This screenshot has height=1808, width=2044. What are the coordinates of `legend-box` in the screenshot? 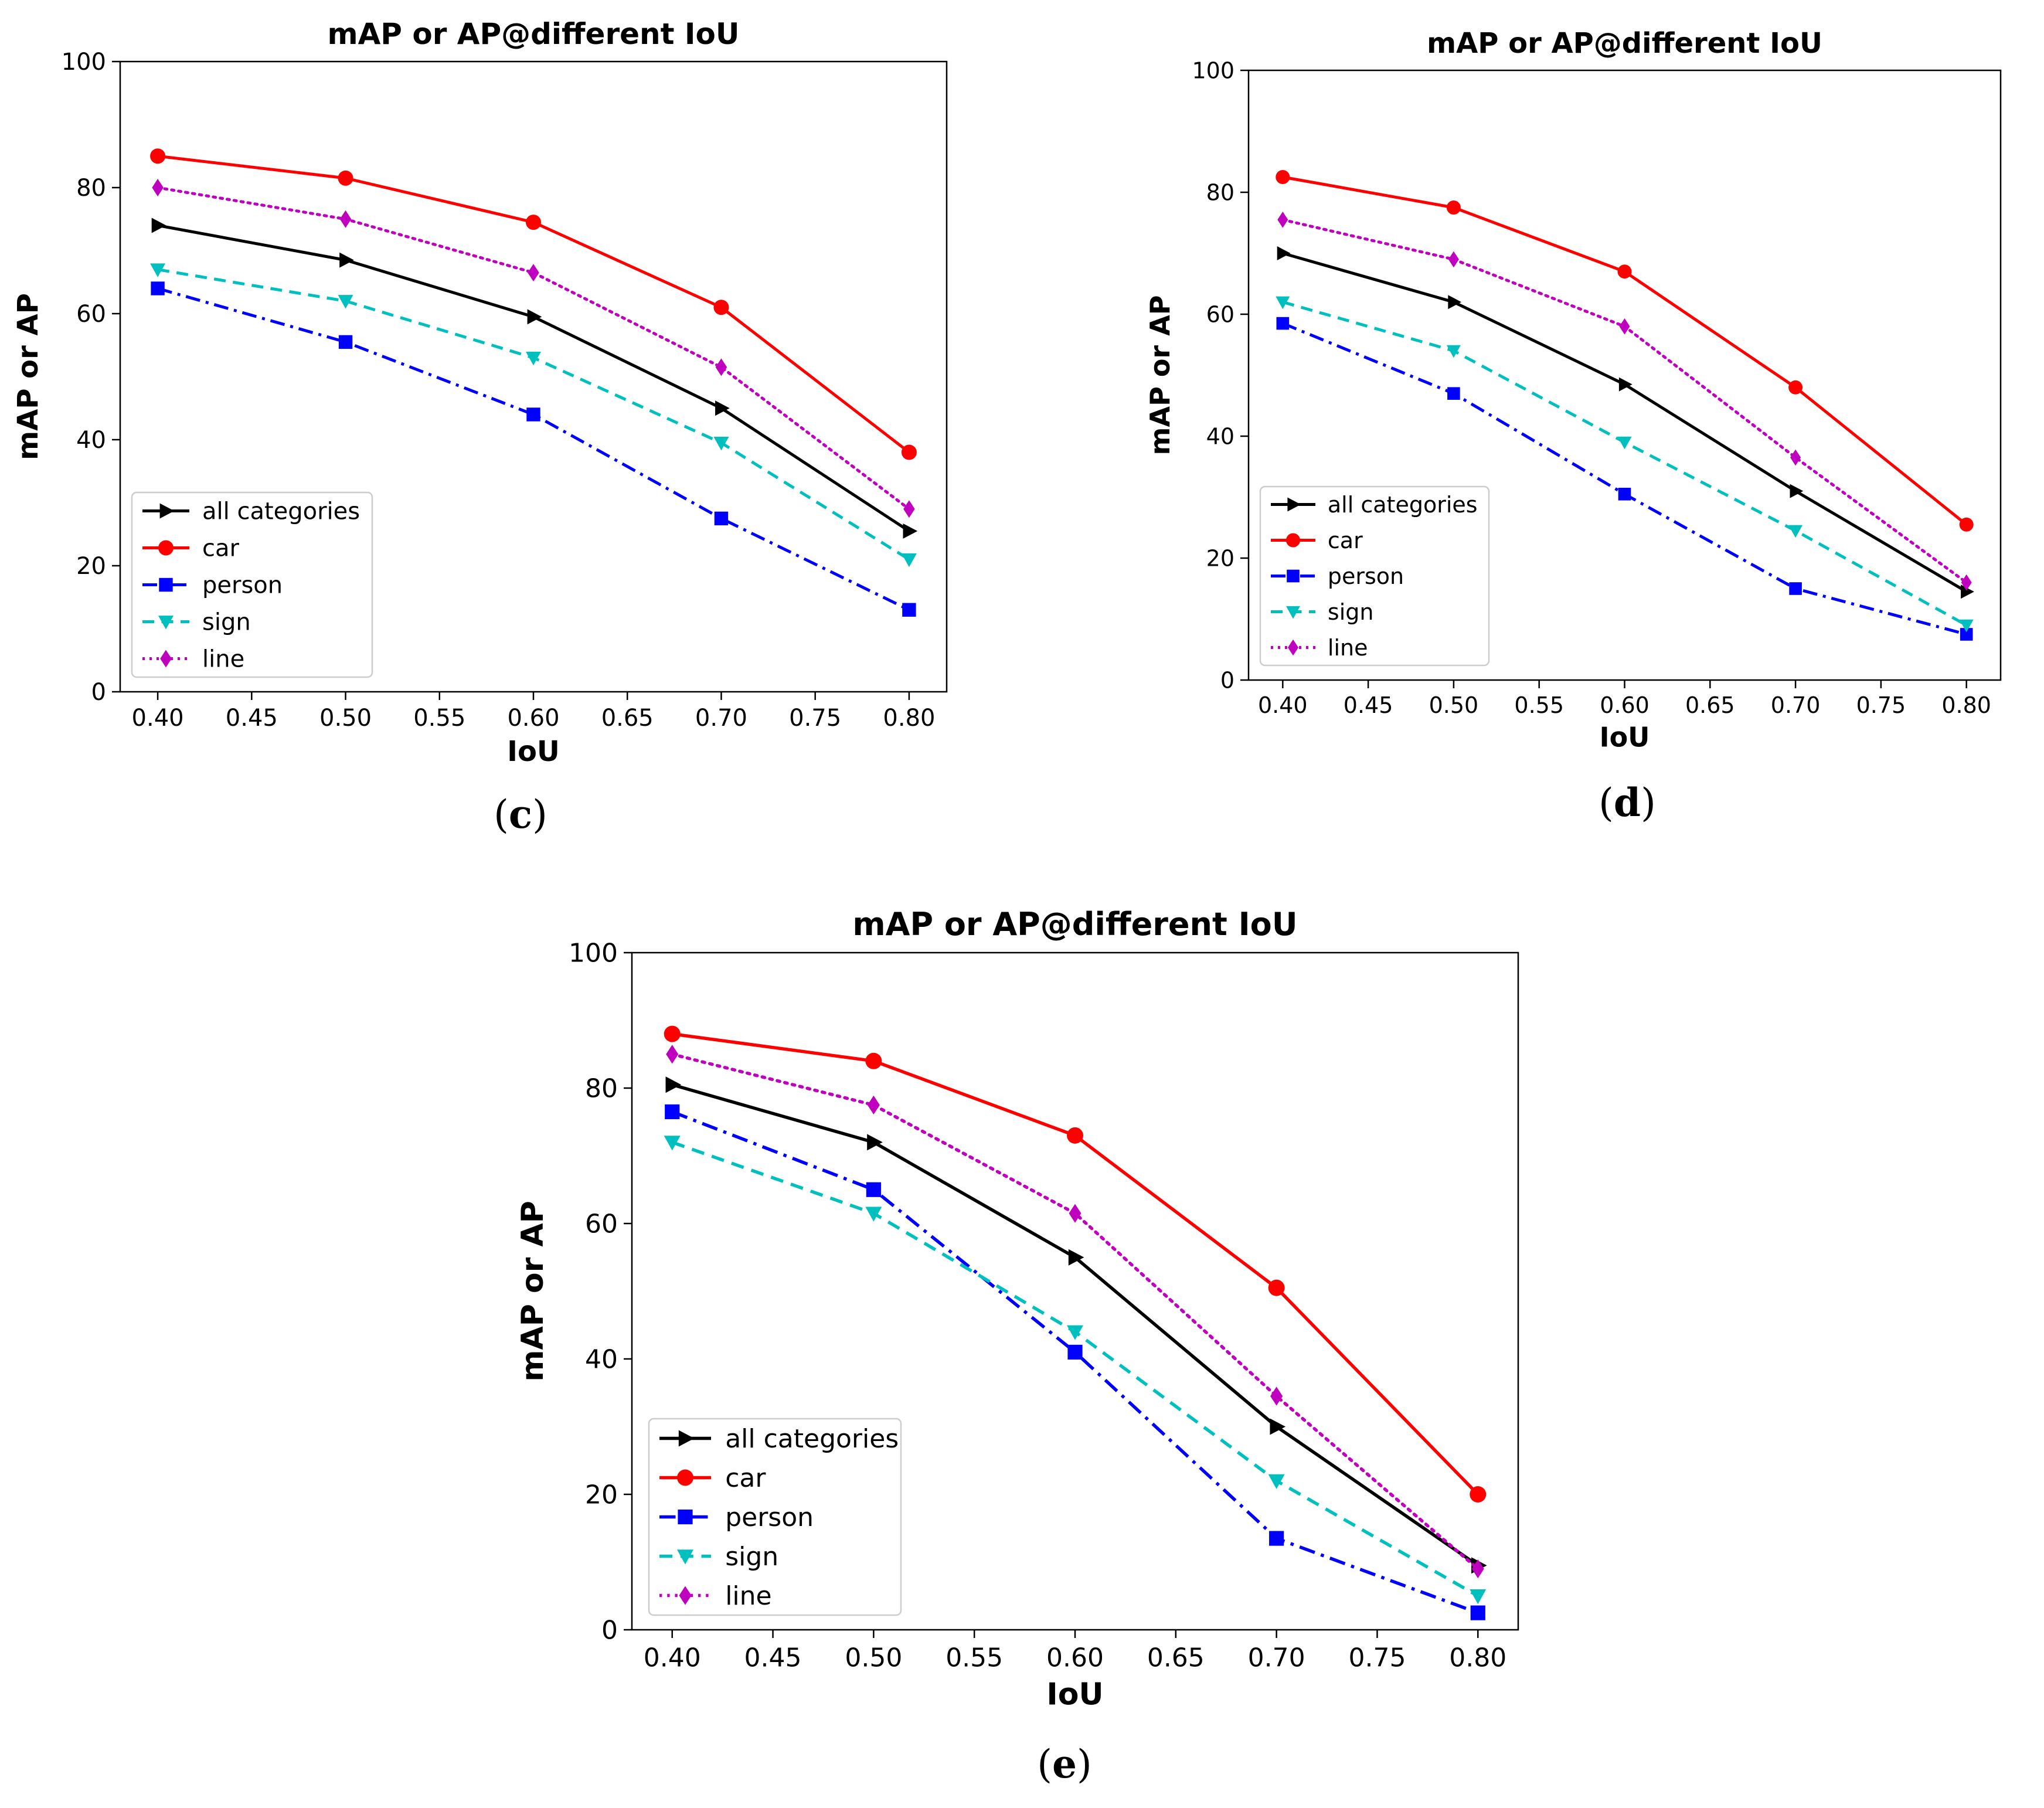 It's located at (775, 1517).